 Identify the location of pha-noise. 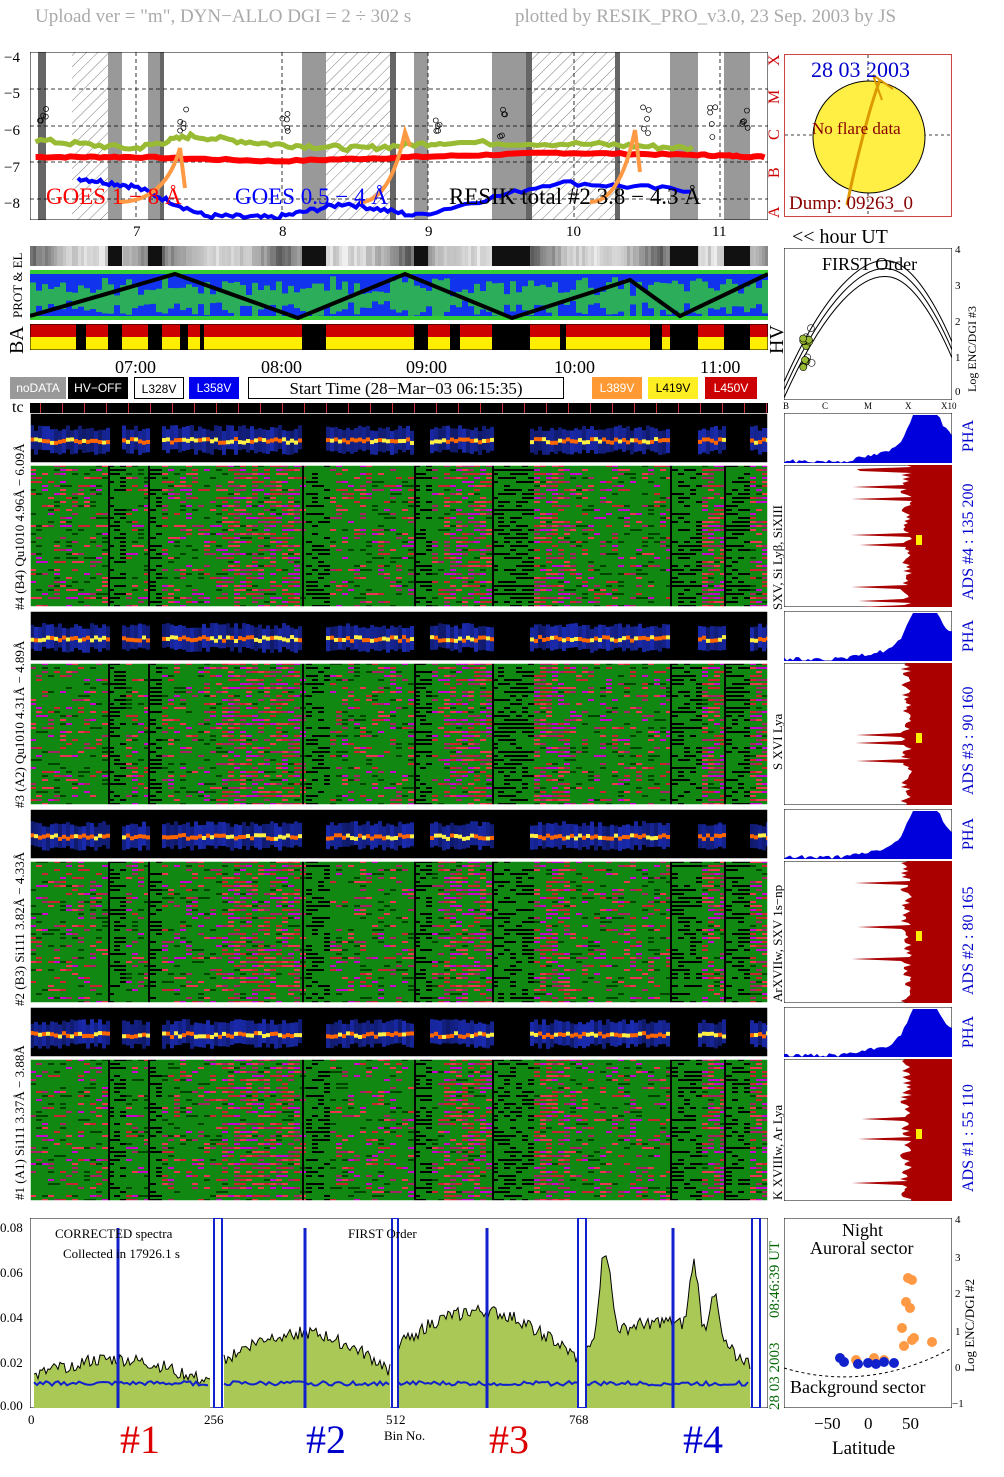
(196, 442).